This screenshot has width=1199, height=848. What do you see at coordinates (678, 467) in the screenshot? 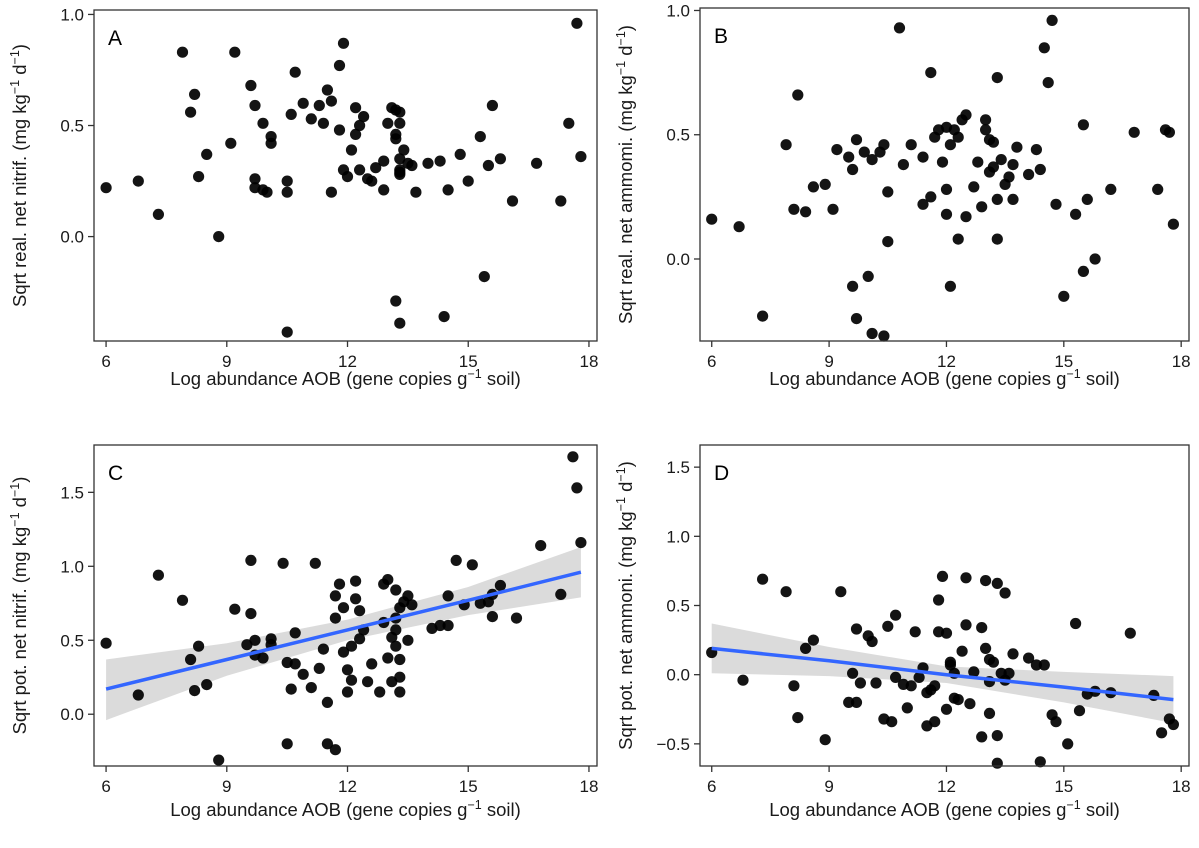
I see `y-tick-label: 1.5` at bounding box center [678, 467].